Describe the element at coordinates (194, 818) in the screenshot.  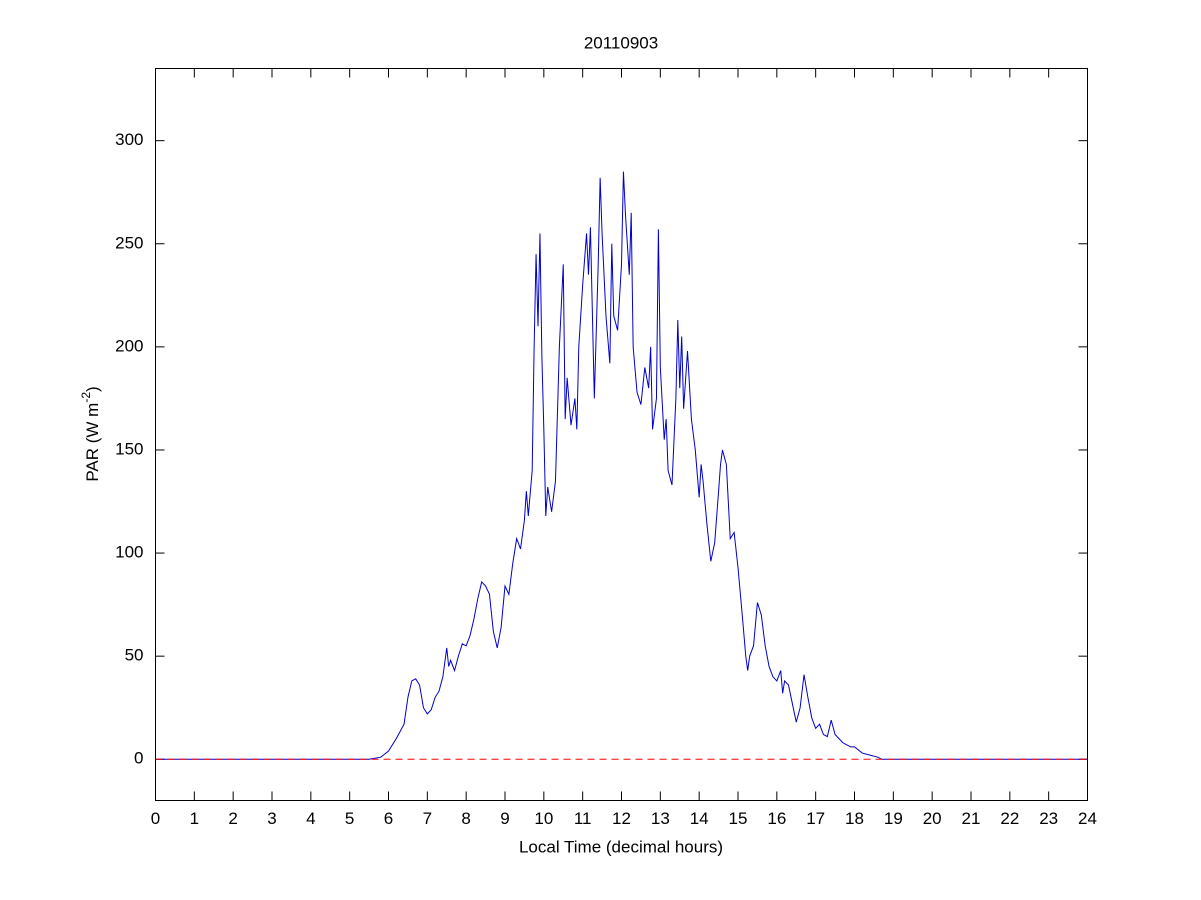
I see `x-tick-label: 1` at that location.